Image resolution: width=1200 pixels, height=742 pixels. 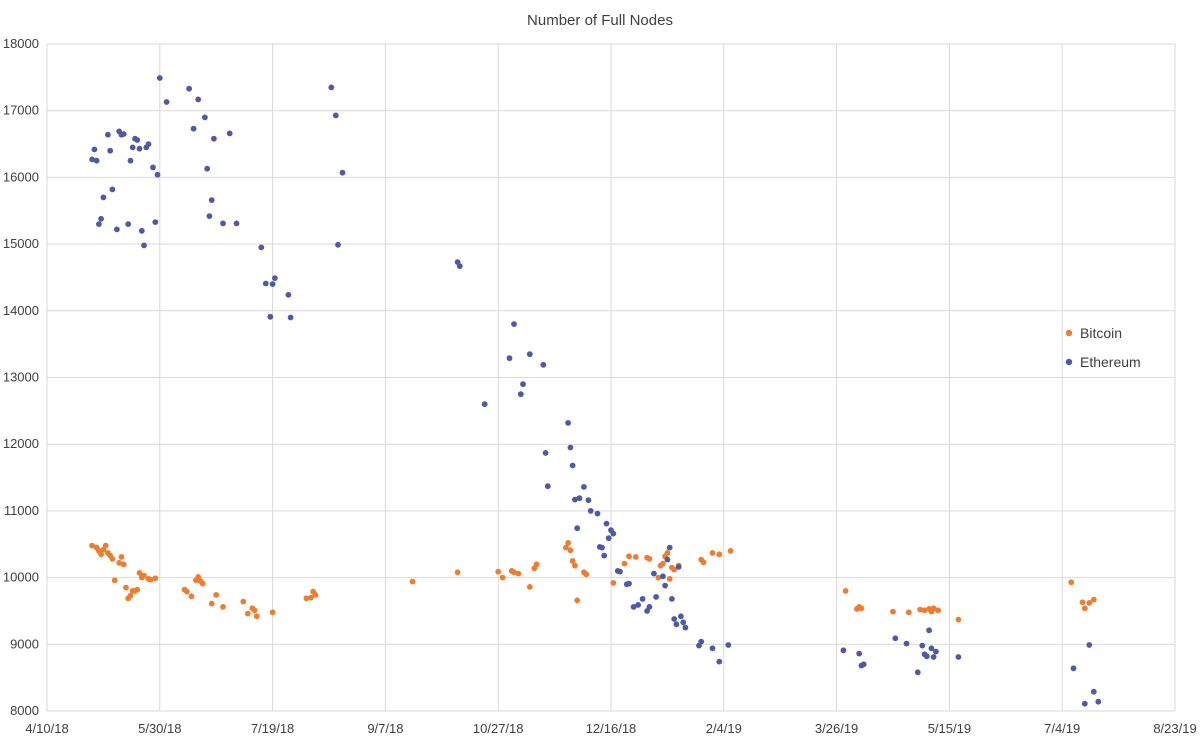 What do you see at coordinates (21, 176) in the screenshot?
I see `y-tick-label: 16000` at bounding box center [21, 176].